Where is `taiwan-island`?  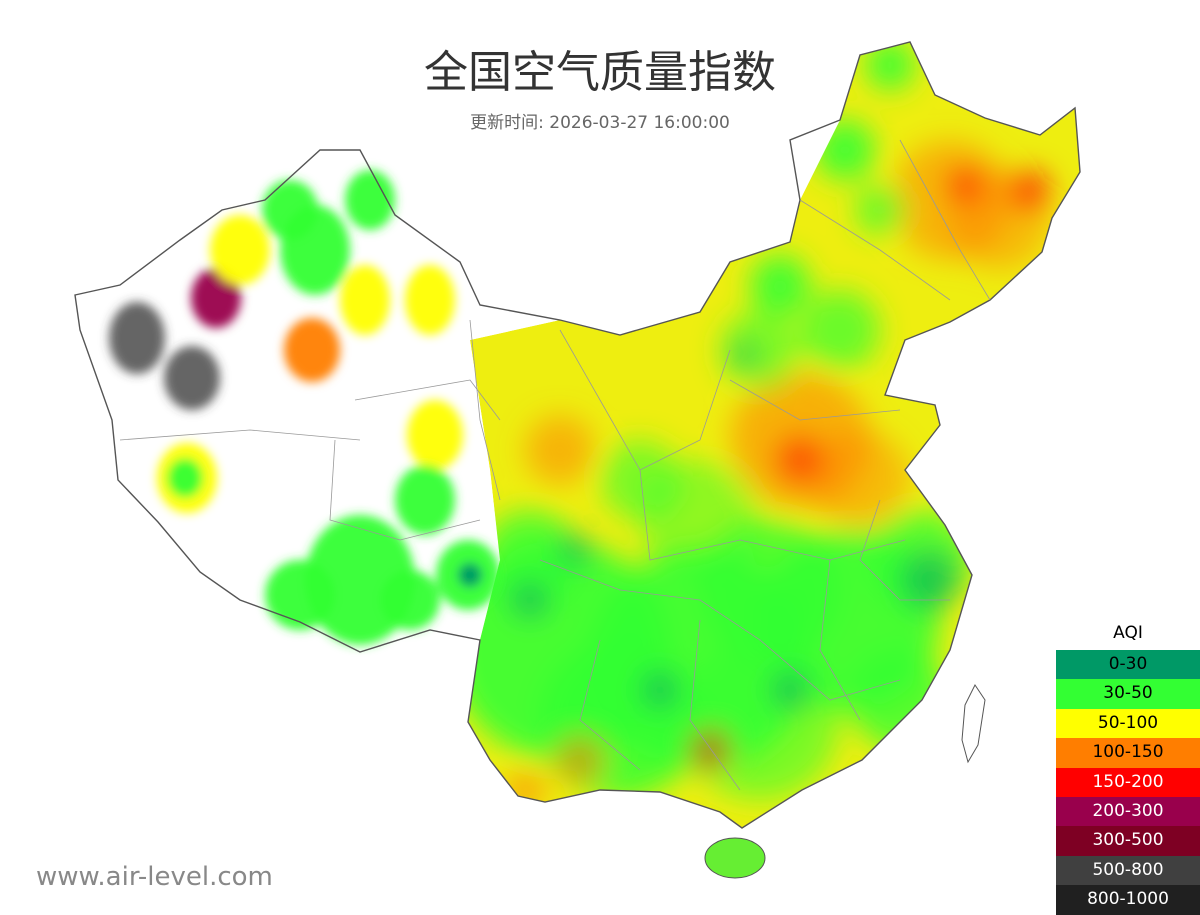
taiwan-island is located at coordinates (973, 724).